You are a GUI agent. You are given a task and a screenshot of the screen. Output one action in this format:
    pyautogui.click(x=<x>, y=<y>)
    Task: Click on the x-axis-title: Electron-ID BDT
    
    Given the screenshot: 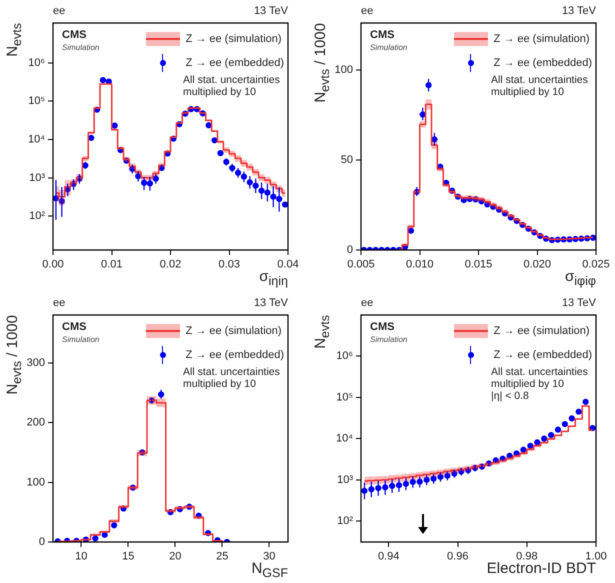 What is the action you would take?
    pyautogui.click(x=541, y=568)
    